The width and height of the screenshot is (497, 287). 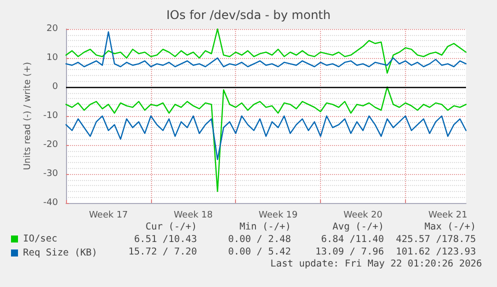 I want to click on y-tick-label: -40, so click(x=50, y=203).